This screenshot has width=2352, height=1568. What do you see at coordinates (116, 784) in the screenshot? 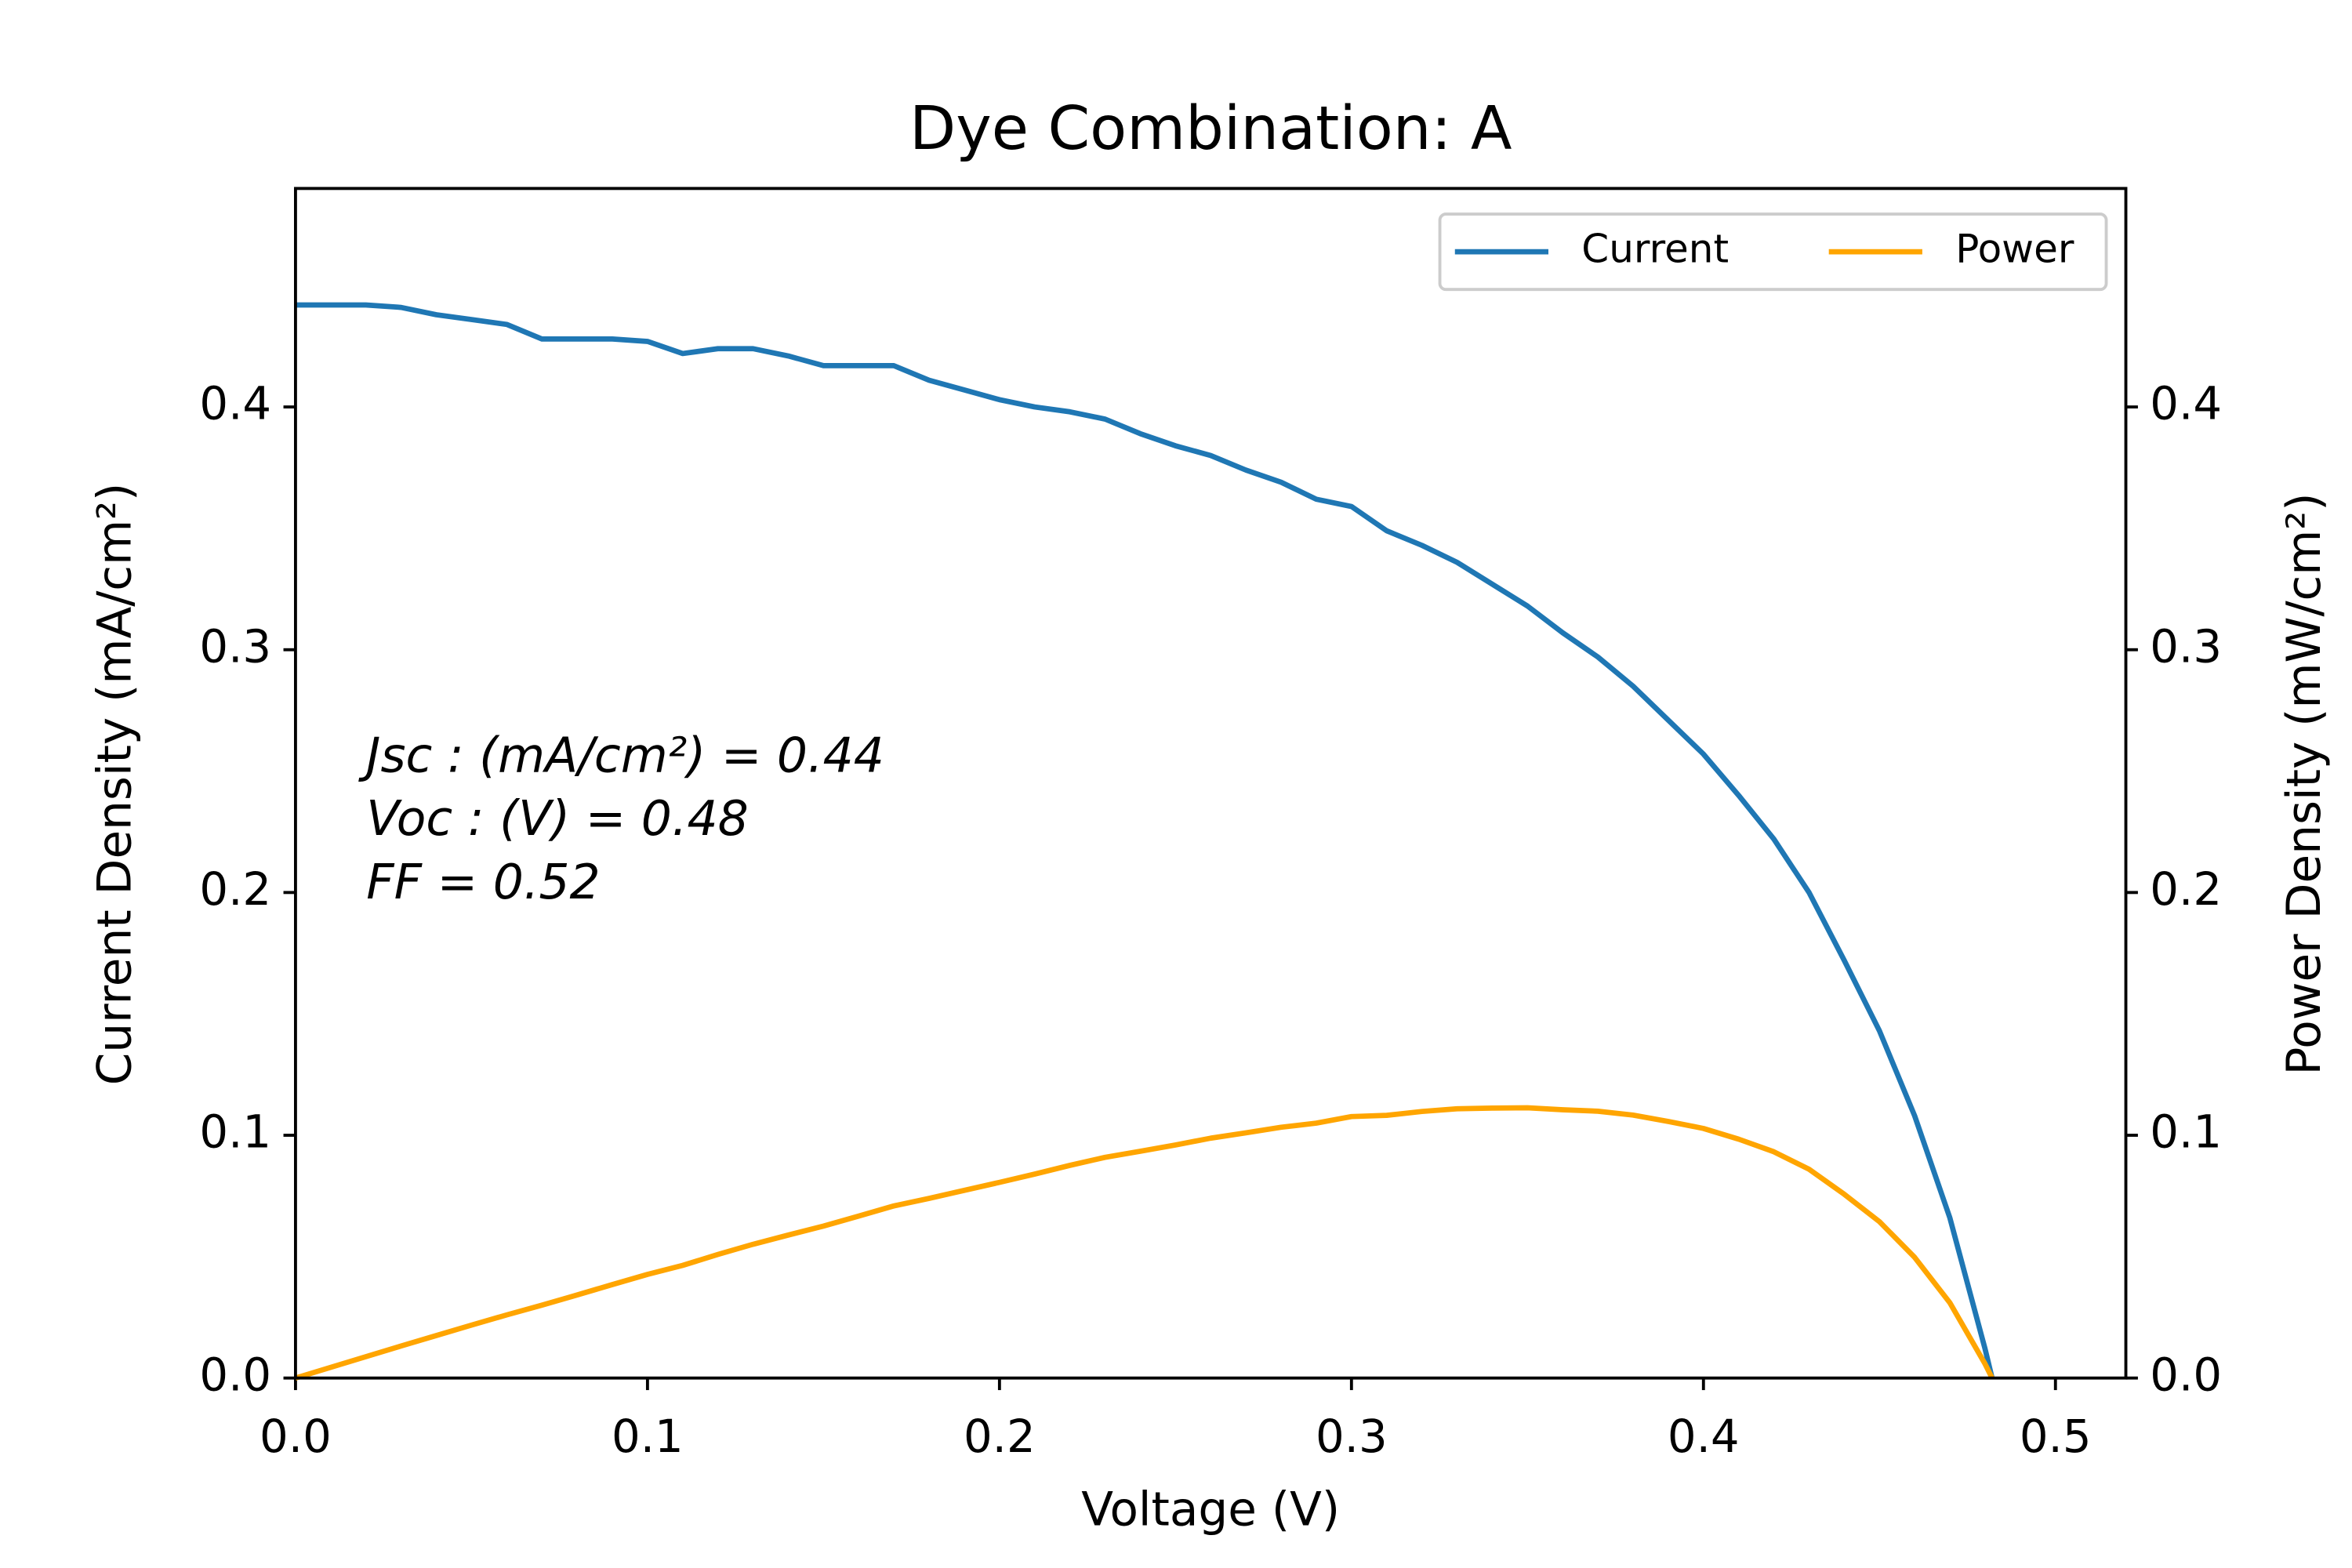
I see `y-axis-label: Current Density (mA/cm²)` at bounding box center [116, 784].